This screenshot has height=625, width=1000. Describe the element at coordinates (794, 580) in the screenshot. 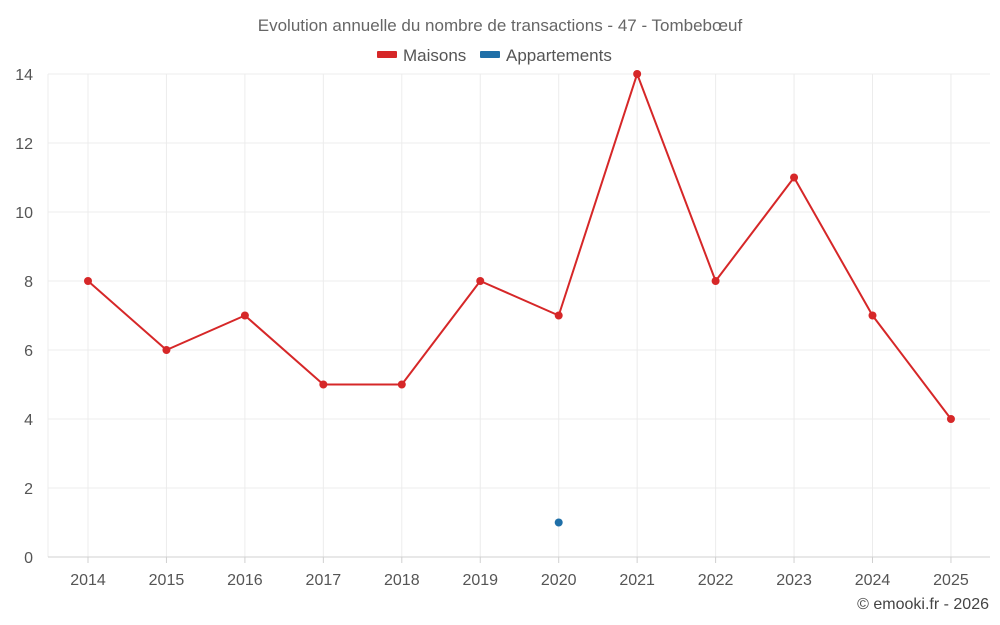

I see `x-tick-label: 2023` at that location.